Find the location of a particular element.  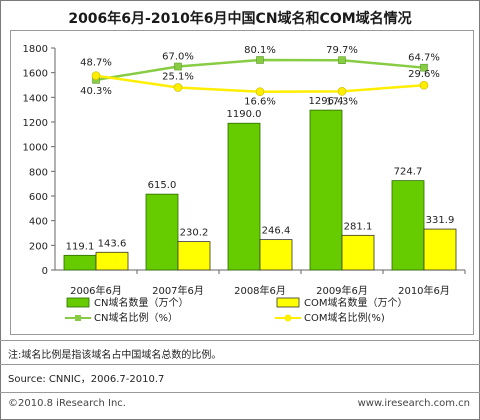

ratio-label-cn: 80.1% is located at coordinates (260, 50).